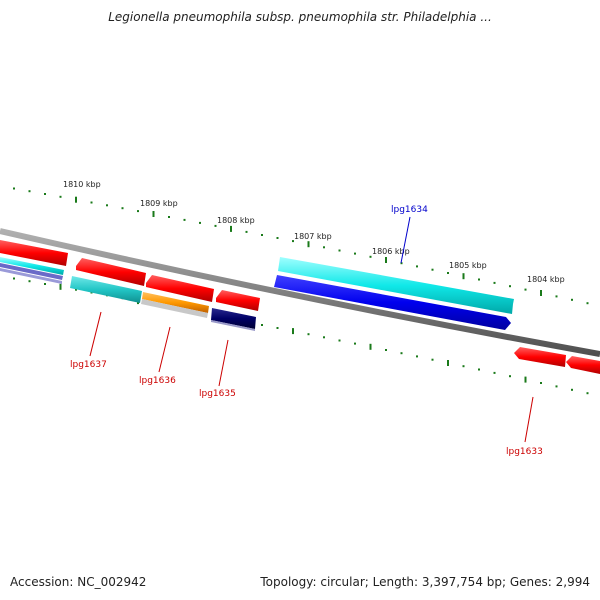 This screenshot has width=600, height=600. What do you see at coordinates (157, 381) in the screenshot?
I see `gene-label-lpg1636: lpg1636` at bounding box center [157, 381].